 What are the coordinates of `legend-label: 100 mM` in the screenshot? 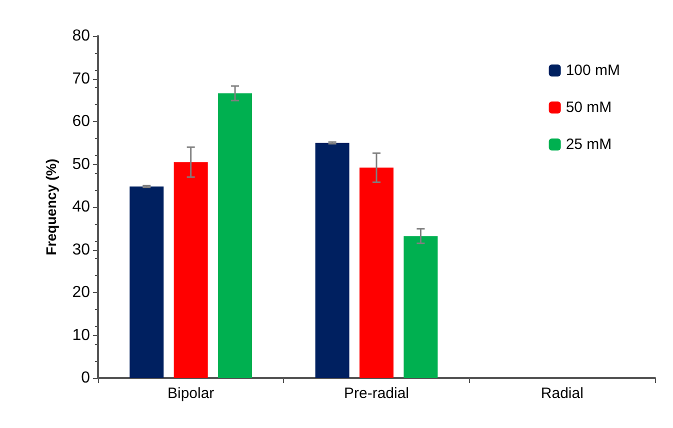 It's located at (593, 70).